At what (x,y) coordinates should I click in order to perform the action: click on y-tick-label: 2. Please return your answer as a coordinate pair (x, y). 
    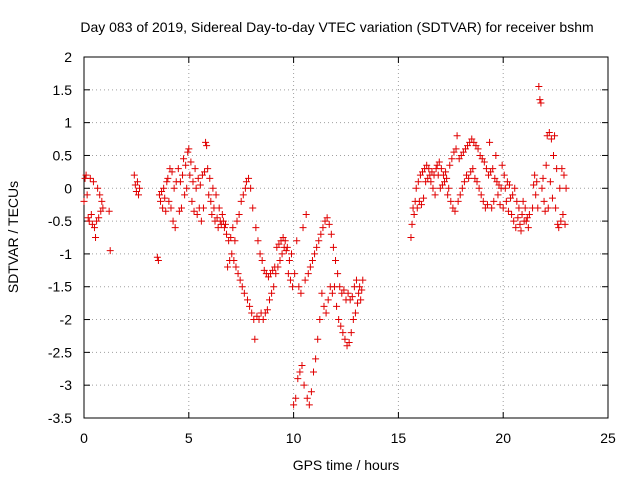
    Looking at the image, I should click on (68, 57).